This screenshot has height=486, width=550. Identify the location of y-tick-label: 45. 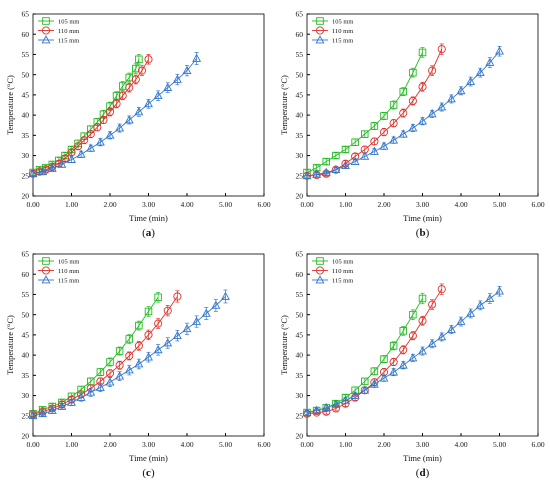
(26, 334).